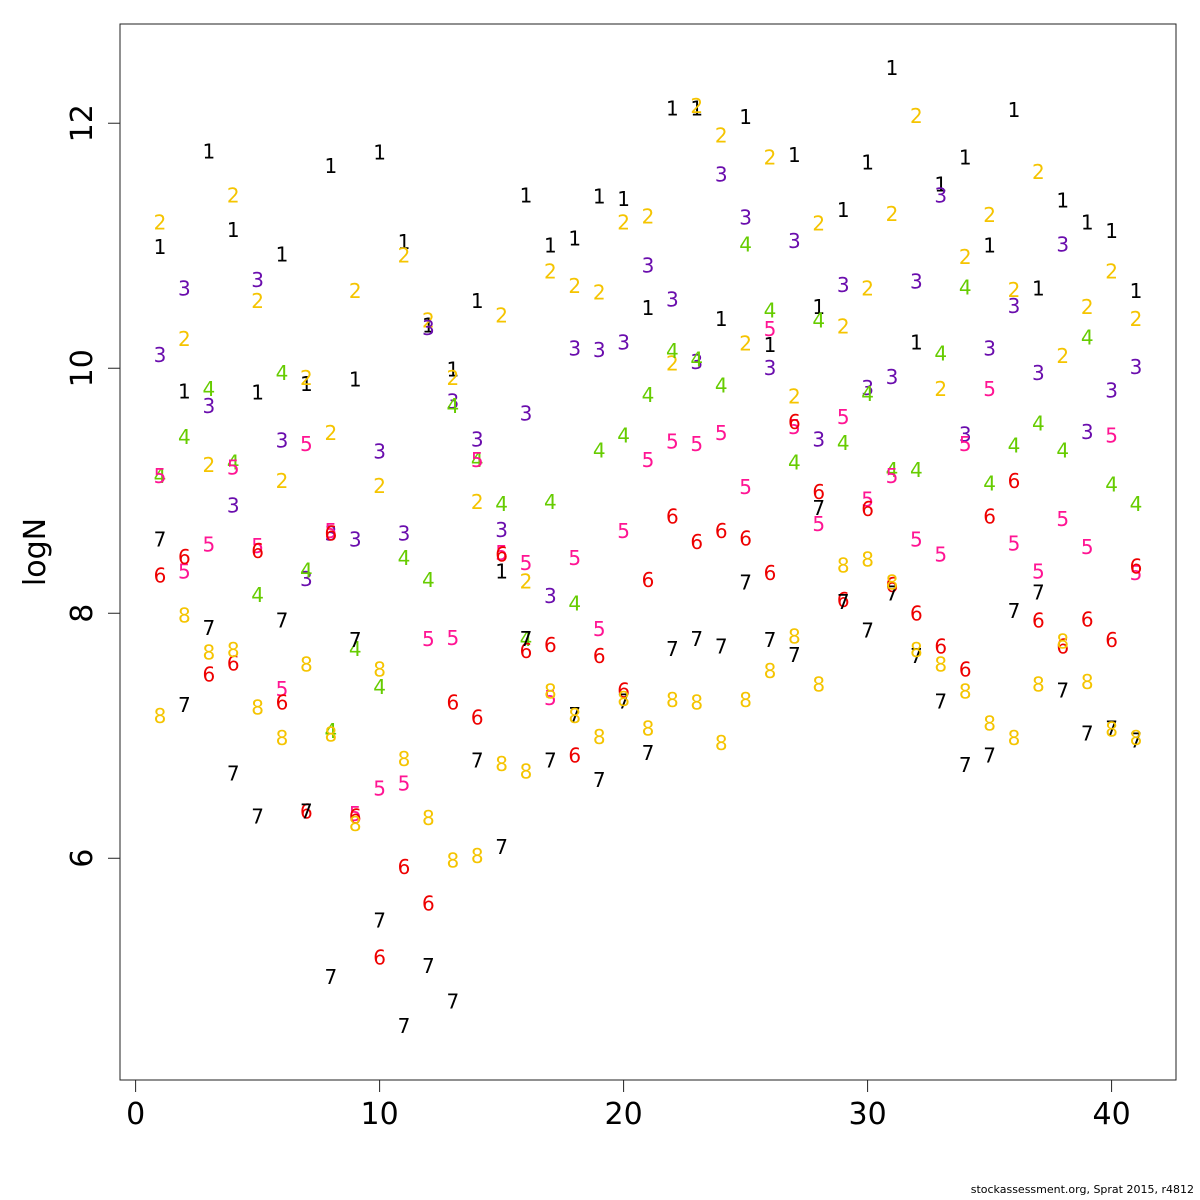 Image resolution: width=1200 pixels, height=1200 pixels. Describe the element at coordinates (35, 552) in the screenshot. I see `y-axis-title: logN` at that location.